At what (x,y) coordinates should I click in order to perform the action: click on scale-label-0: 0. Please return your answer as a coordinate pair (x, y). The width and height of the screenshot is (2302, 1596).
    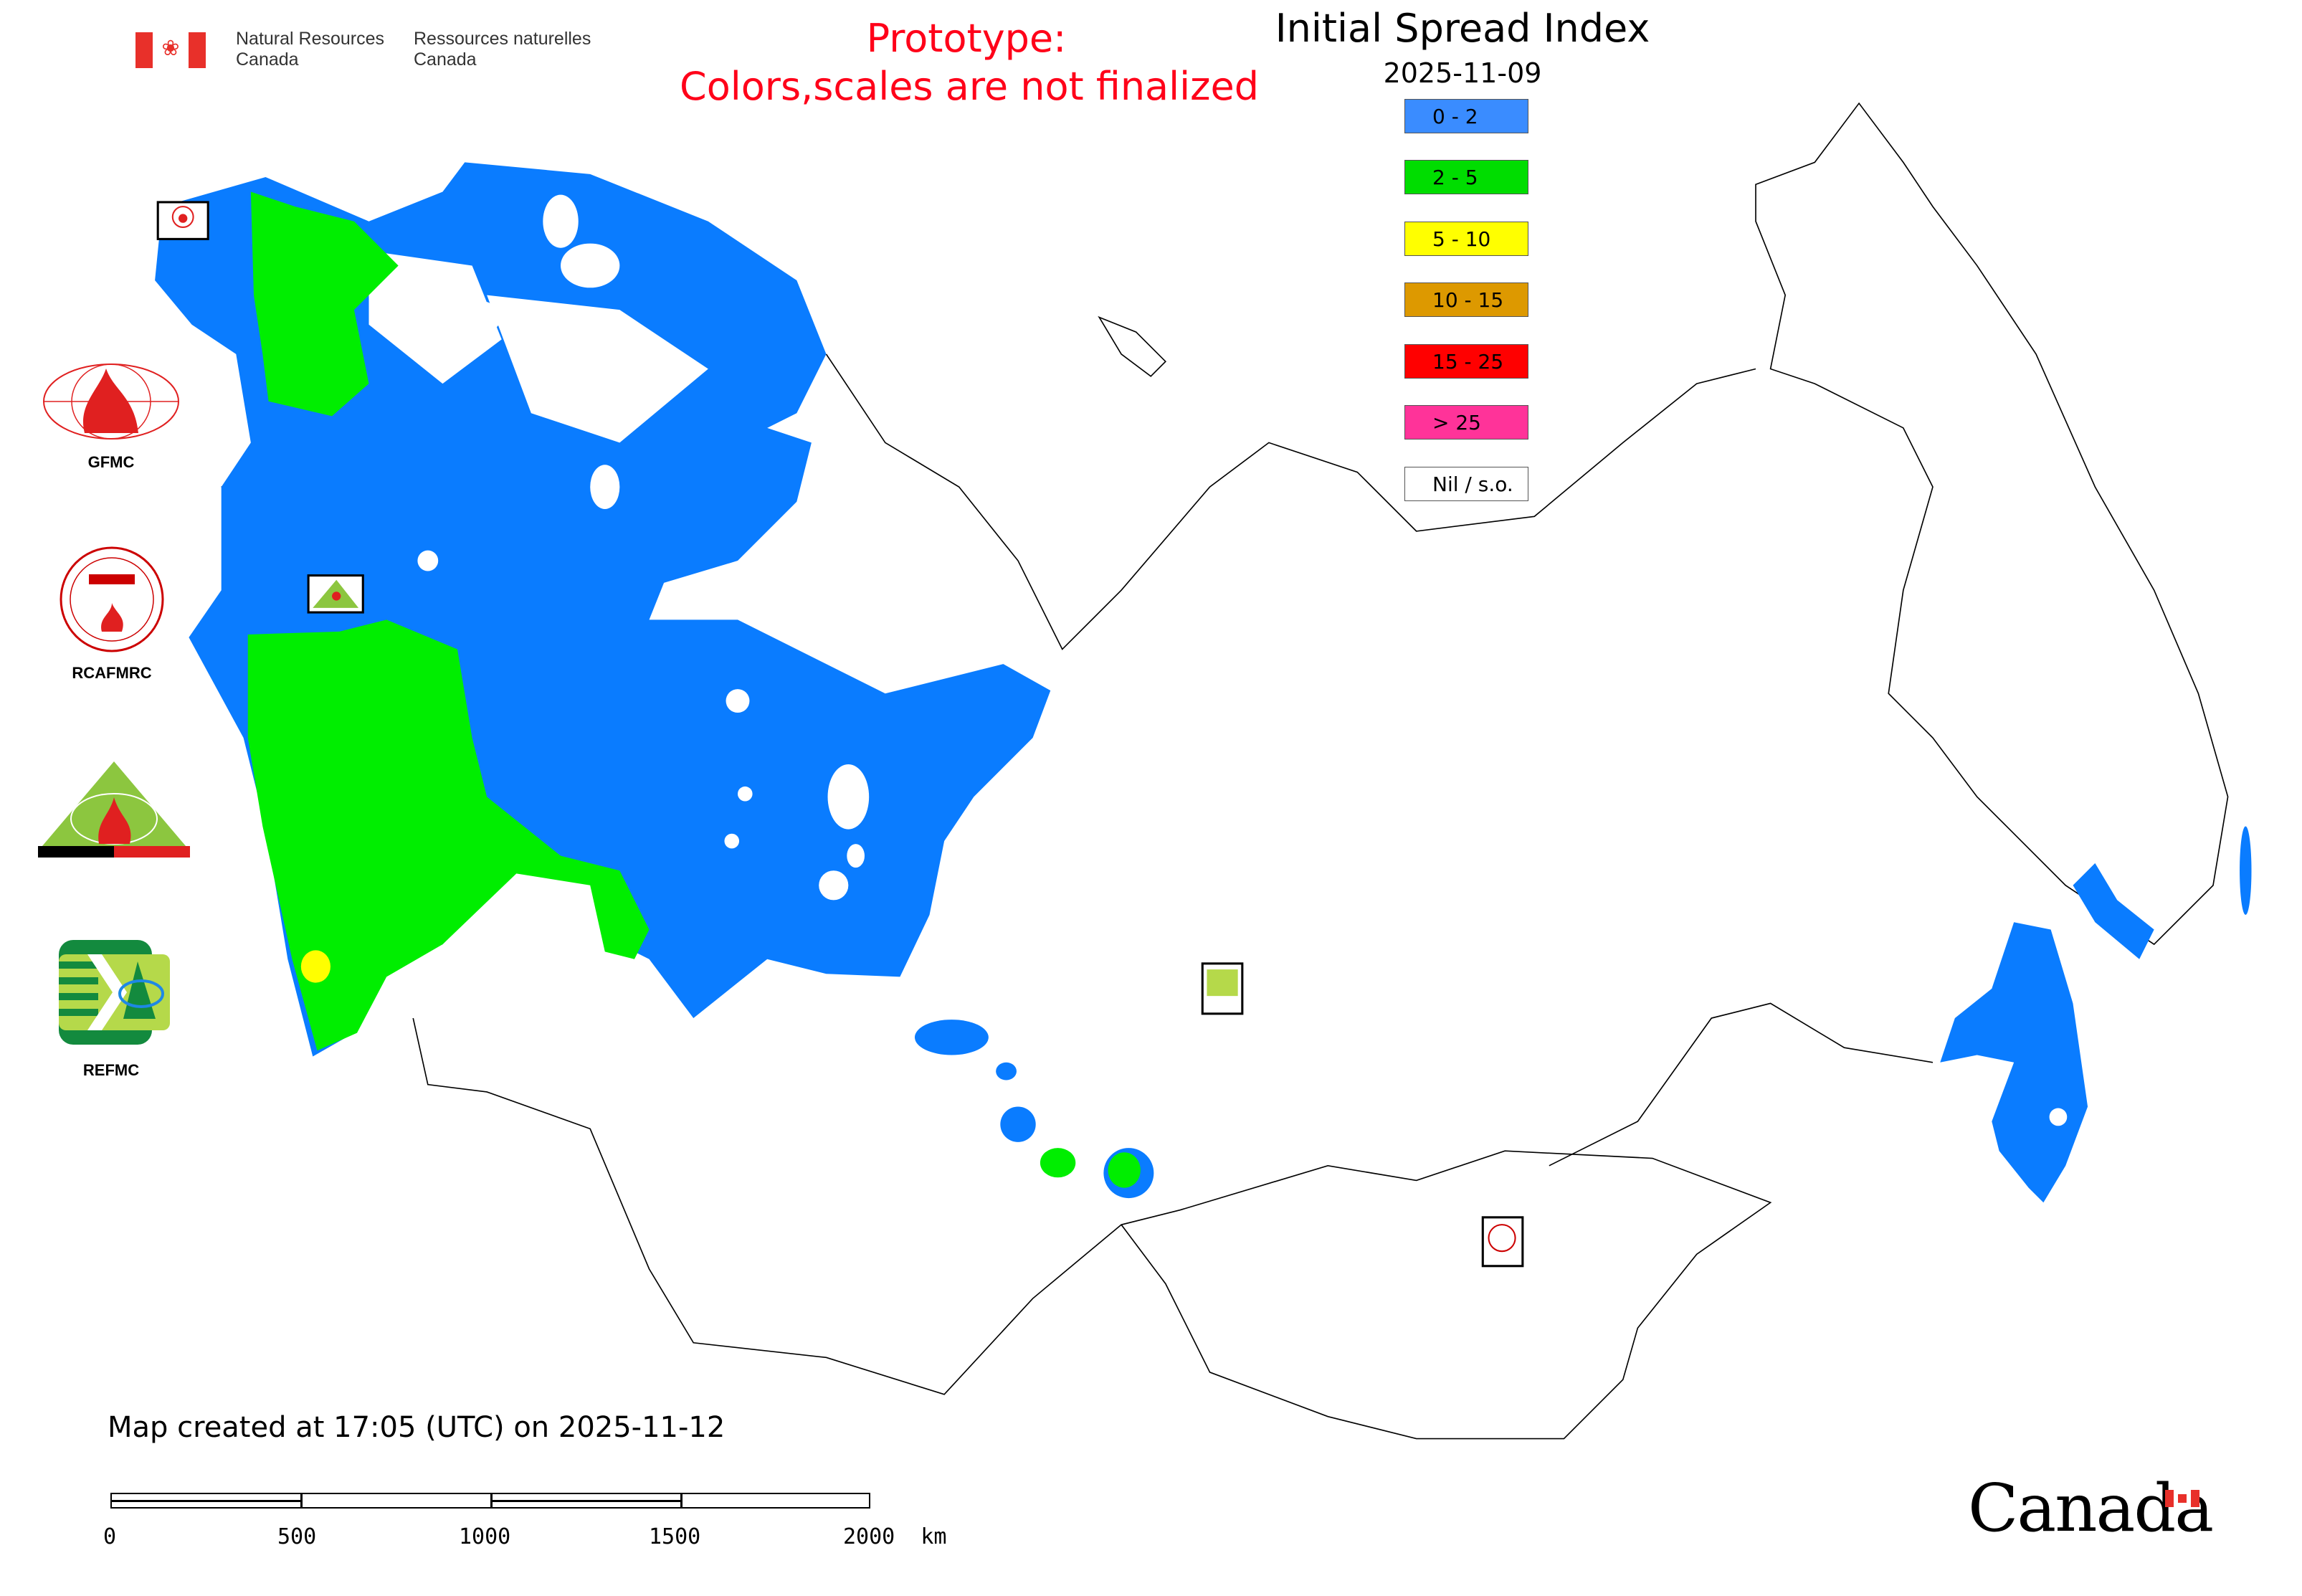
    Looking at the image, I should click on (110, 1536).